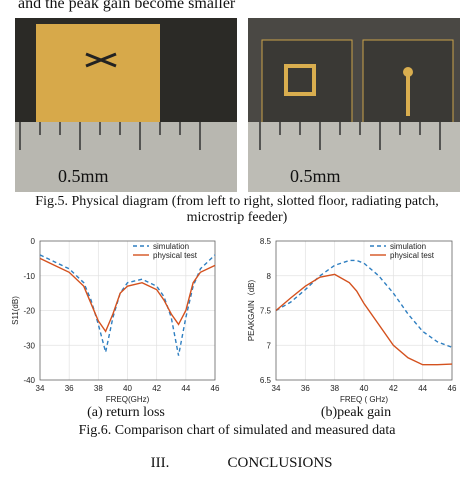  Describe the element at coordinates (269, 345) in the screenshot. I see `y-tick-label: 7` at that location.